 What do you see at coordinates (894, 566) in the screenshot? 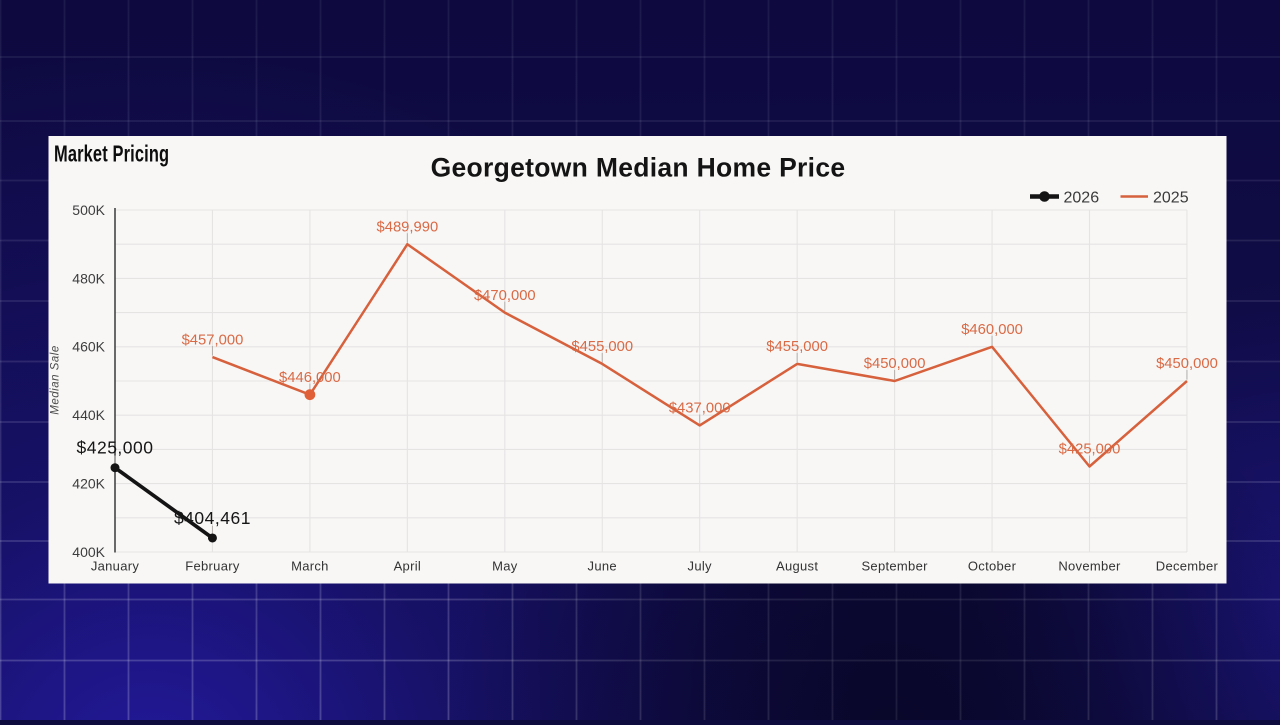
I see `svg-text: September` at bounding box center [894, 566].